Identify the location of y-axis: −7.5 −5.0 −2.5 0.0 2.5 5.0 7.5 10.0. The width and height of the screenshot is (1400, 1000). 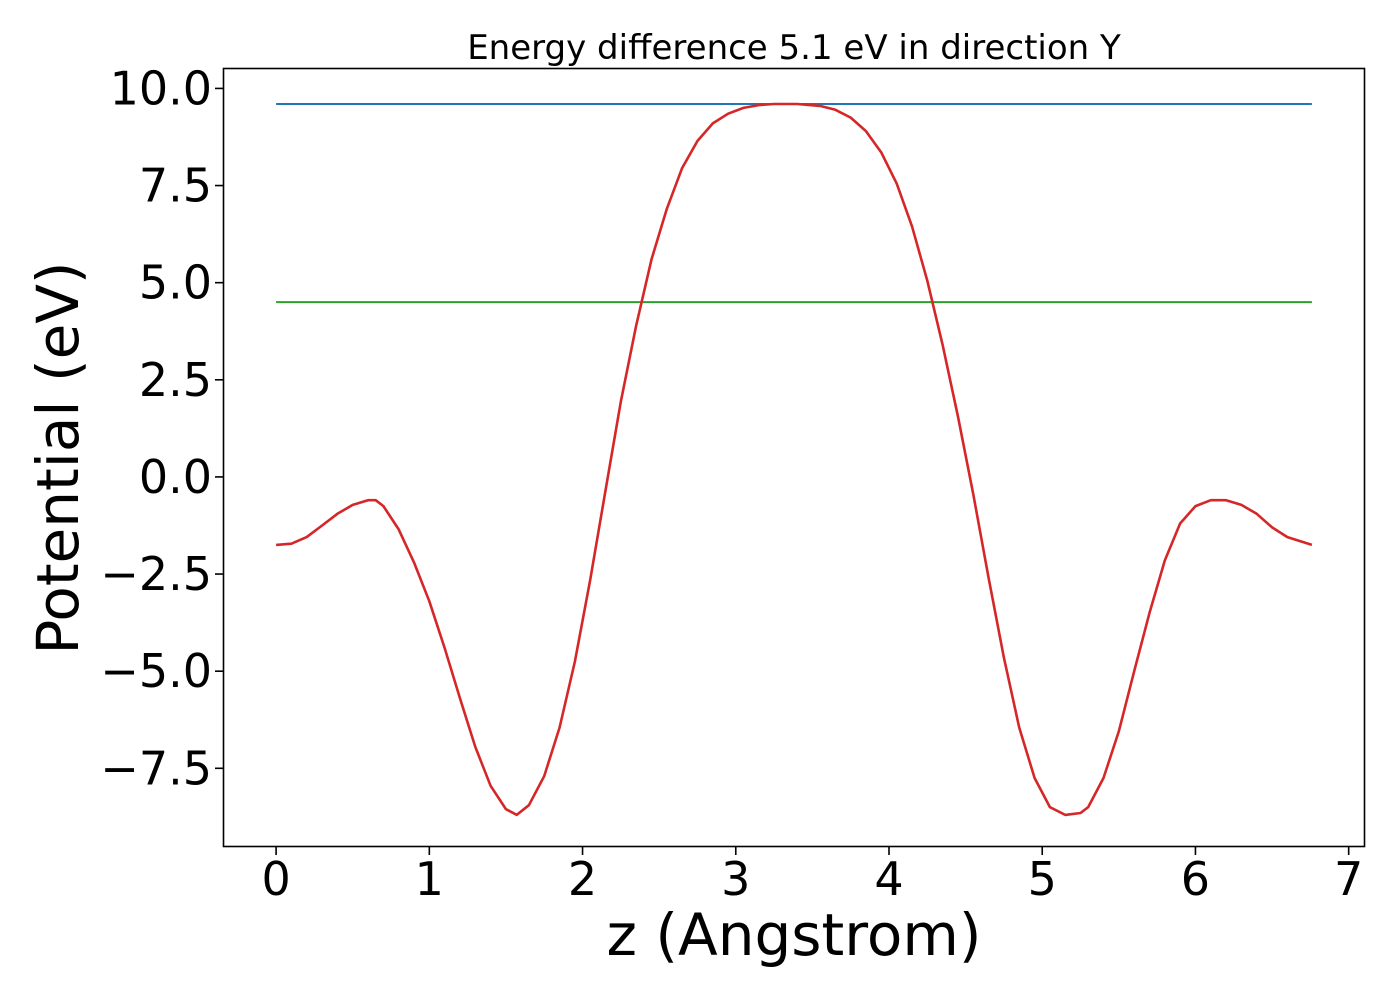
(162, 428).